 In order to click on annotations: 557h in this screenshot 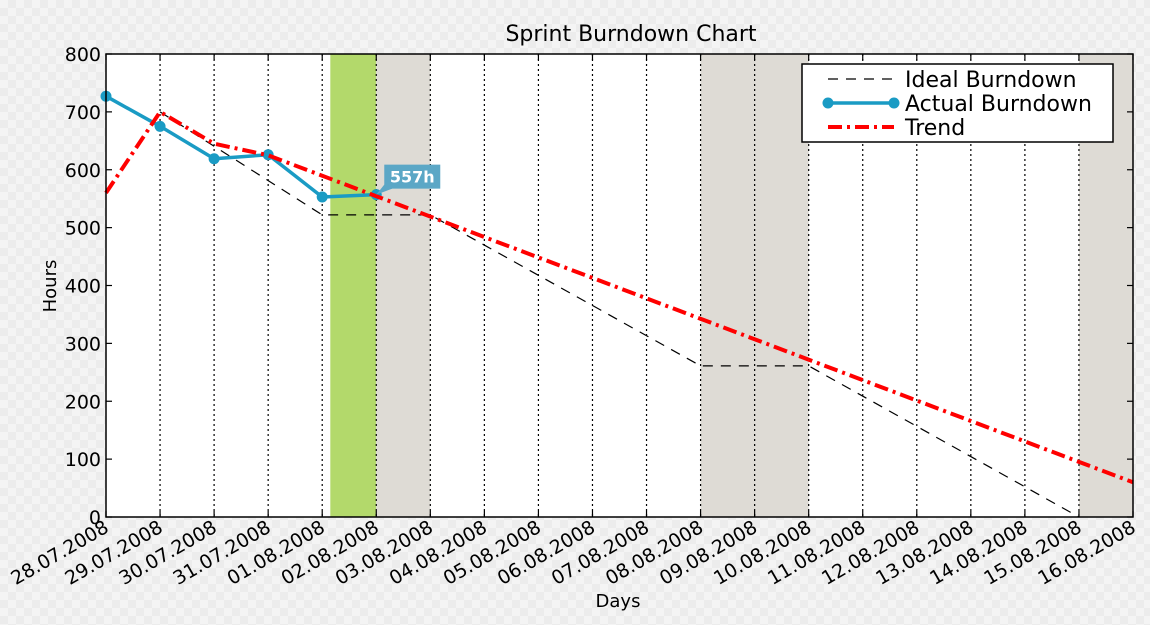, I will do `click(408, 179)`.